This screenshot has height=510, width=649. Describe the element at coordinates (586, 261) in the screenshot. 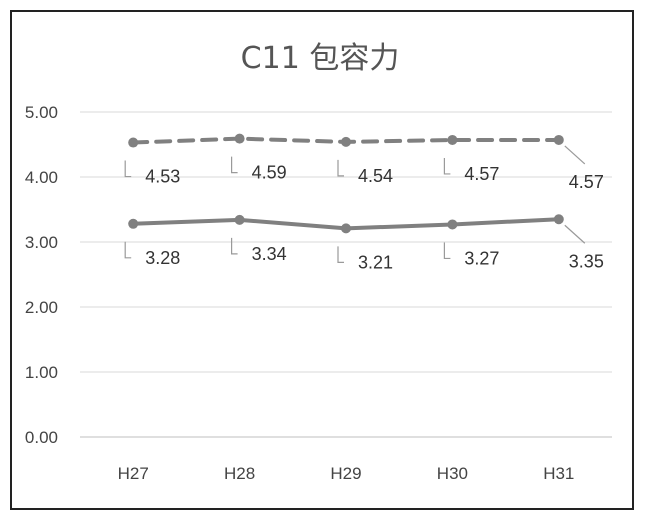

I see `data-label: 3.35` at that location.